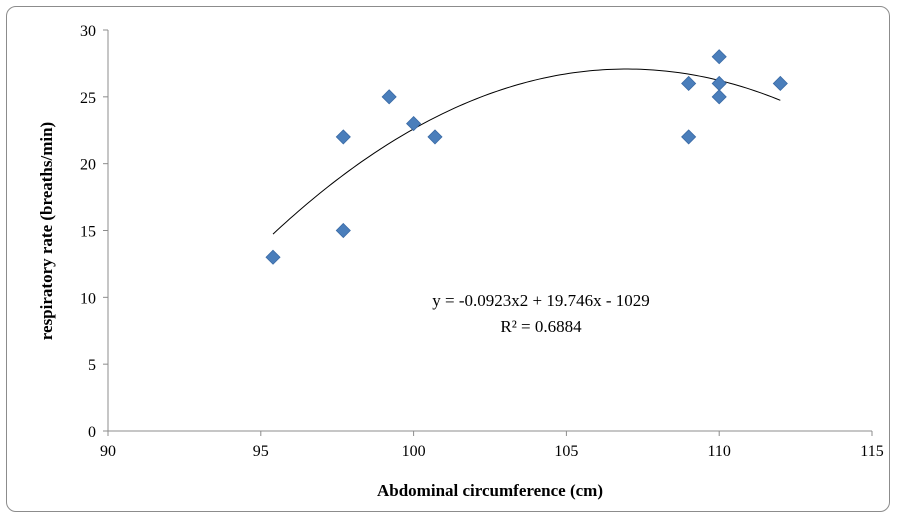 This screenshot has width=898, height=520. Describe the element at coordinates (92, 365) in the screenshot. I see `y-tick-label: 5` at that location.